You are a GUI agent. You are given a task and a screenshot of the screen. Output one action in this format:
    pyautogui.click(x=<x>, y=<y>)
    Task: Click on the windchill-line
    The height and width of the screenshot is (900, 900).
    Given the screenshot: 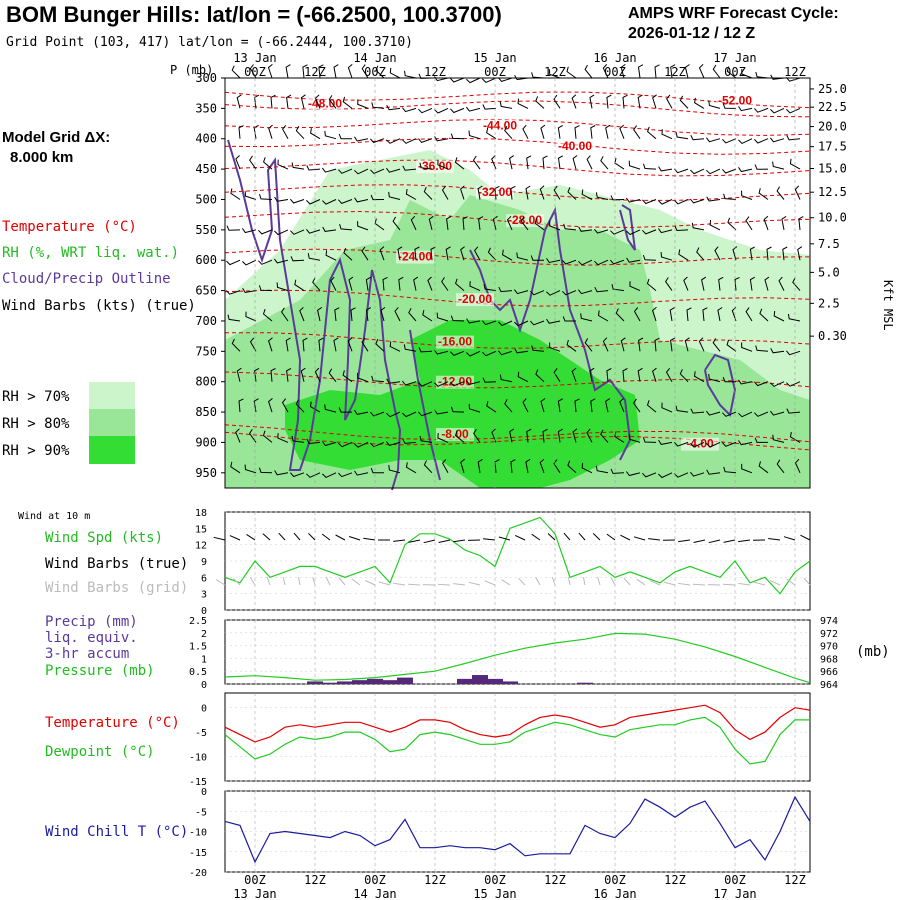 What is the action you would take?
    pyautogui.click(x=517, y=829)
    